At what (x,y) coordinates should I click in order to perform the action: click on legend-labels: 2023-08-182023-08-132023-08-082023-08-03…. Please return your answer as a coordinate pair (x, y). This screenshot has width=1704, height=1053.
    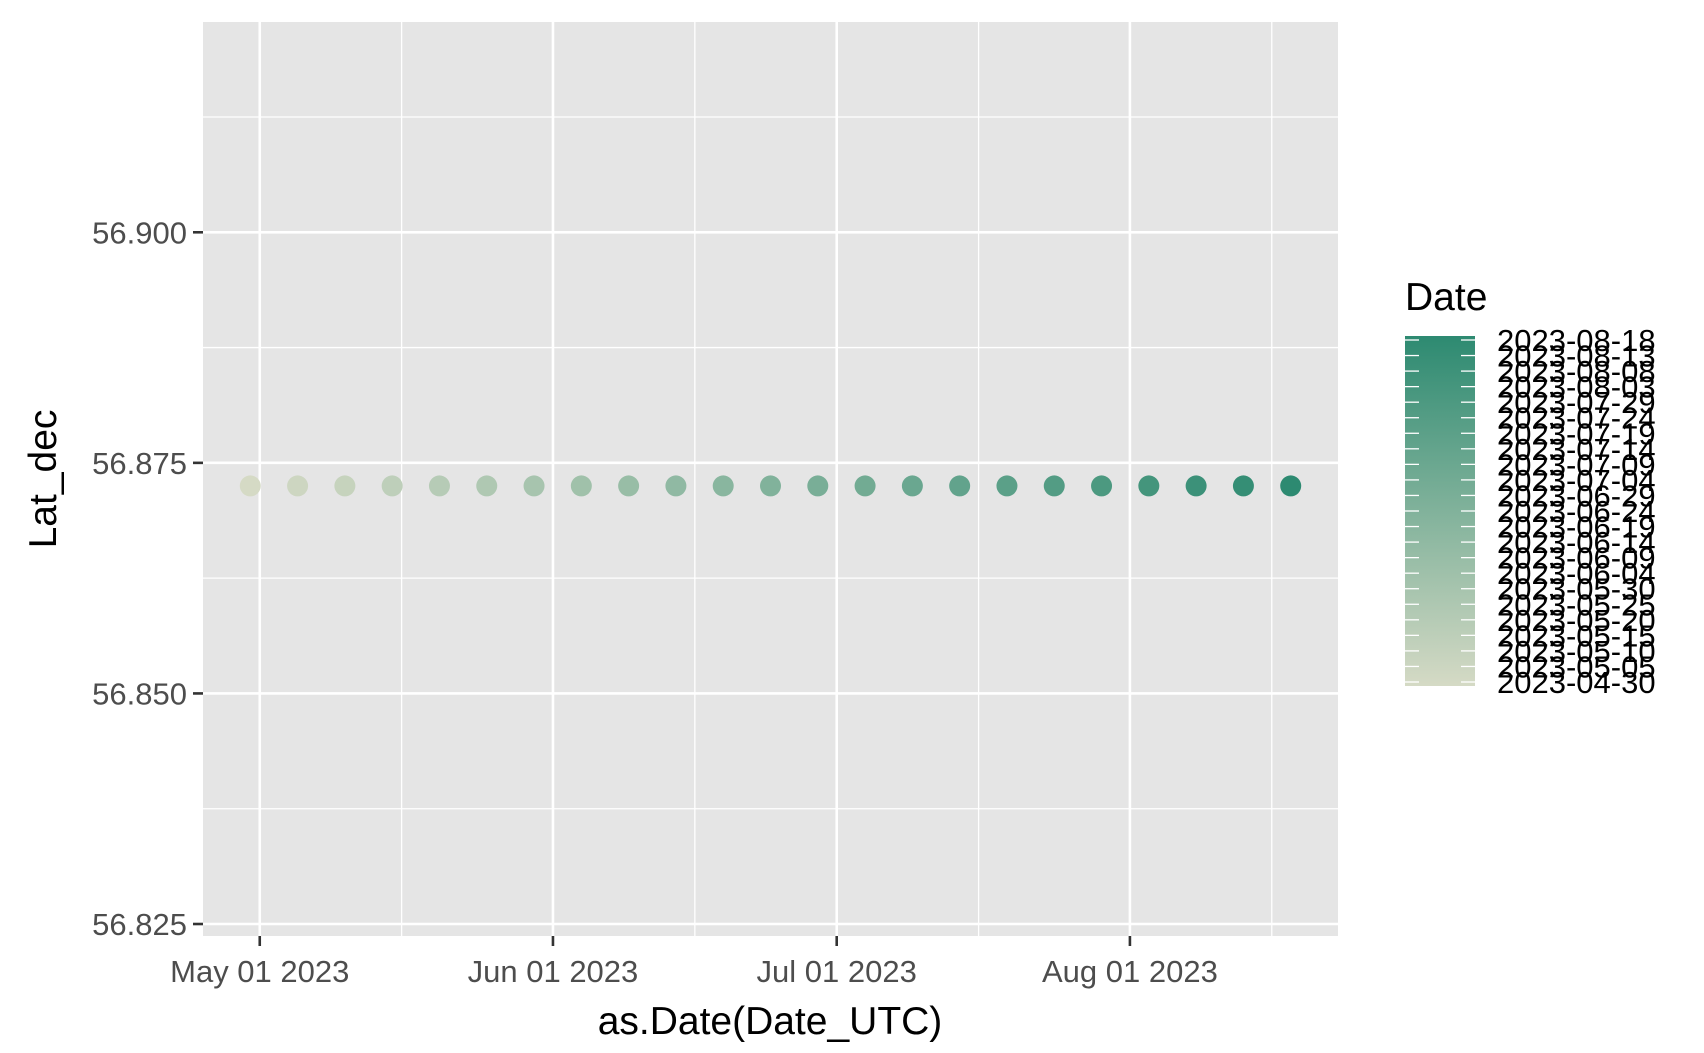
    Looking at the image, I should click on (1576, 511).